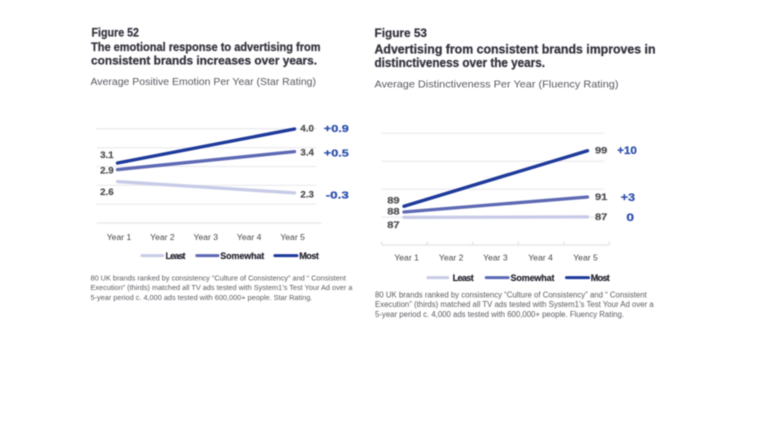 This screenshot has width=760, height=429. What do you see at coordinates (393, 212) in the screenshot?
I see `svg-text: 88` at bounding box center [393, 212].